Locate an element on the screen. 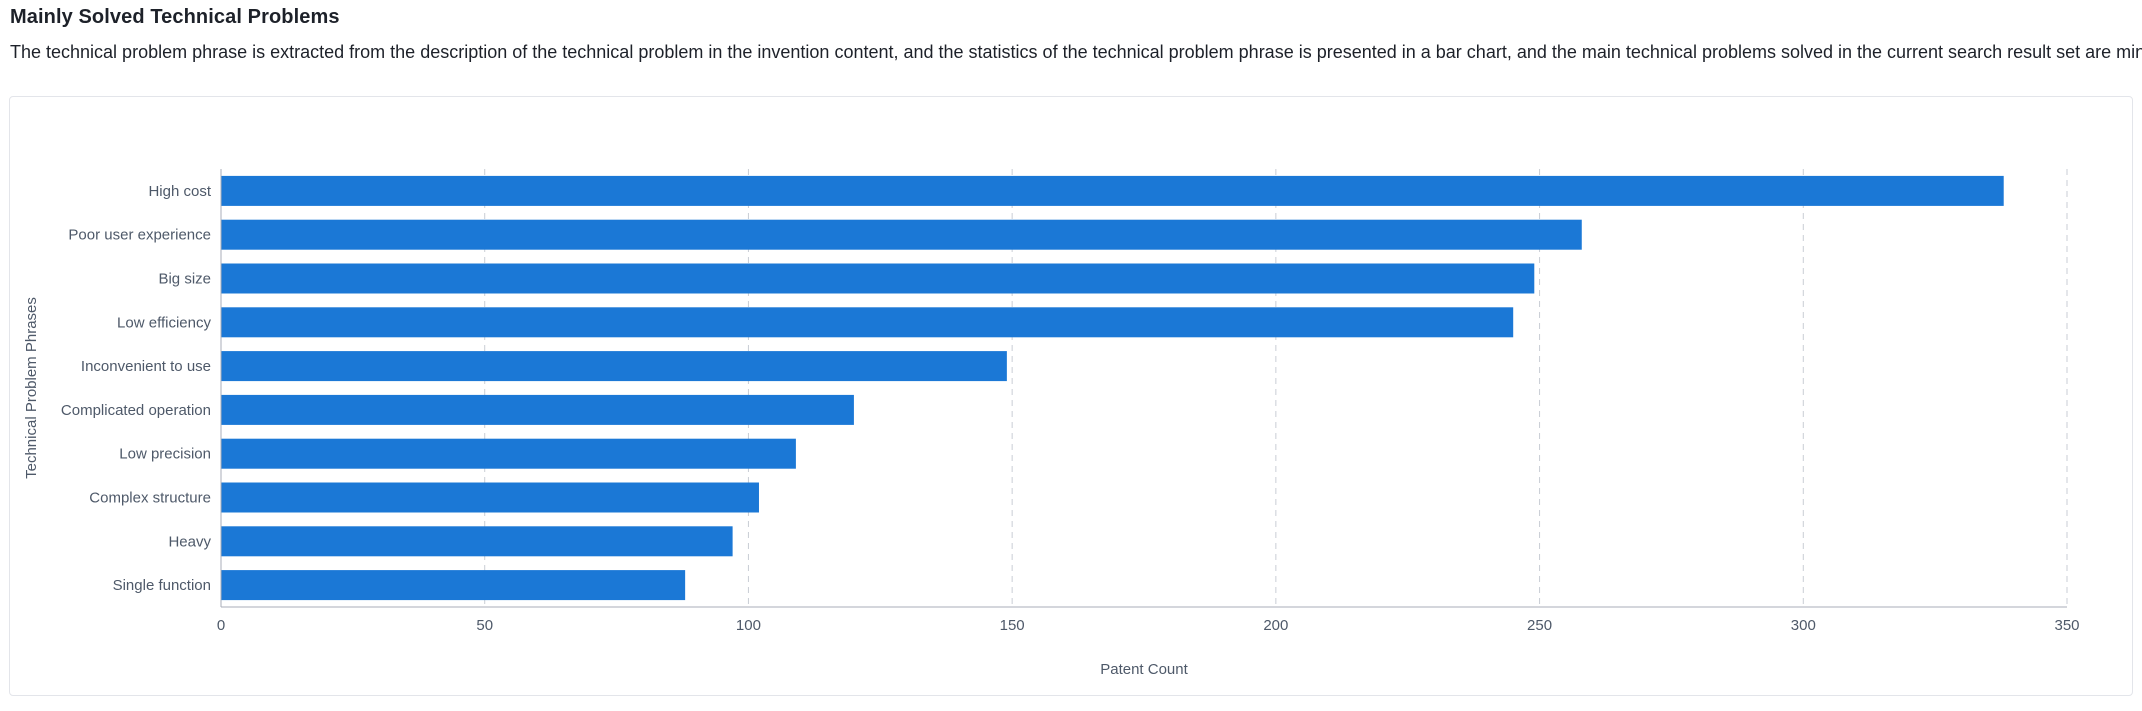 The width and height of the screenshot is (2142, 711). category-label: Complex structure is located at coordinates (150, 498).